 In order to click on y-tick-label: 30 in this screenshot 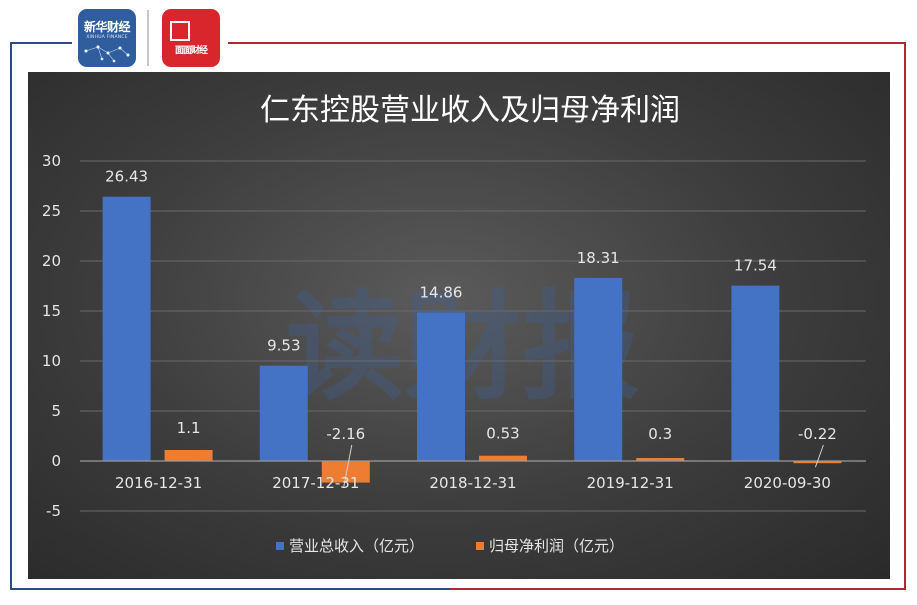, I will do `click(51, 161)`.